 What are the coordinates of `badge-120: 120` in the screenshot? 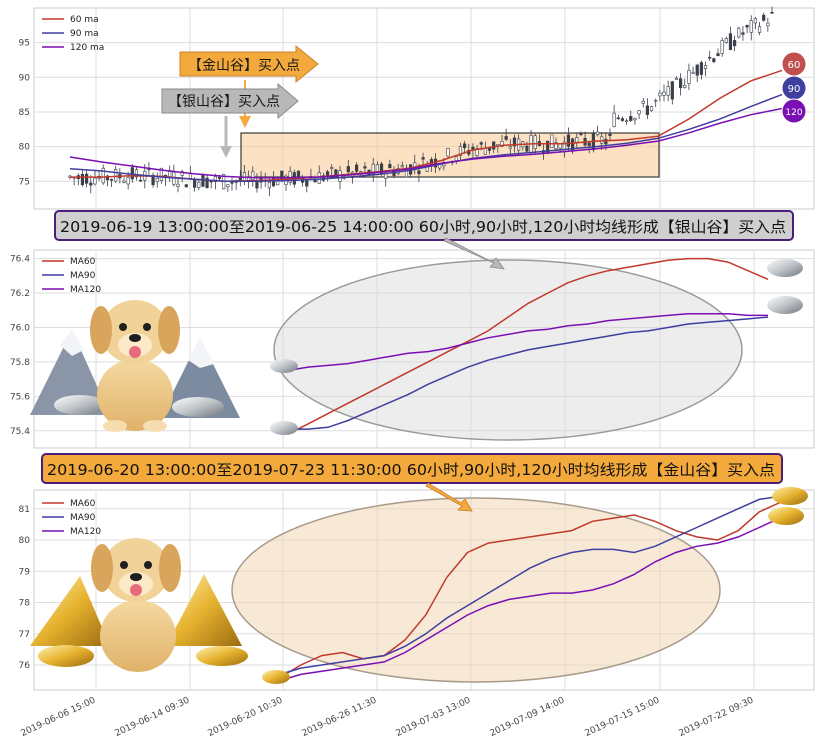 It's located at (793, 113).